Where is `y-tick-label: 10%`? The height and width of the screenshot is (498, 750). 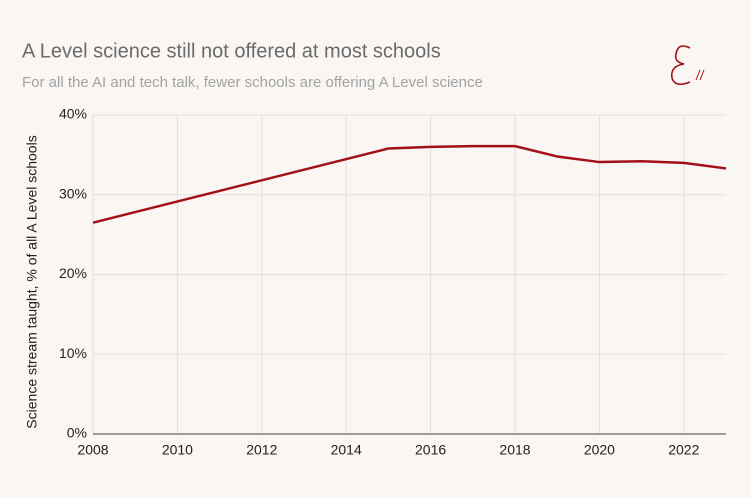 y-tick-label: 10% is located at coordinates (73, 353).